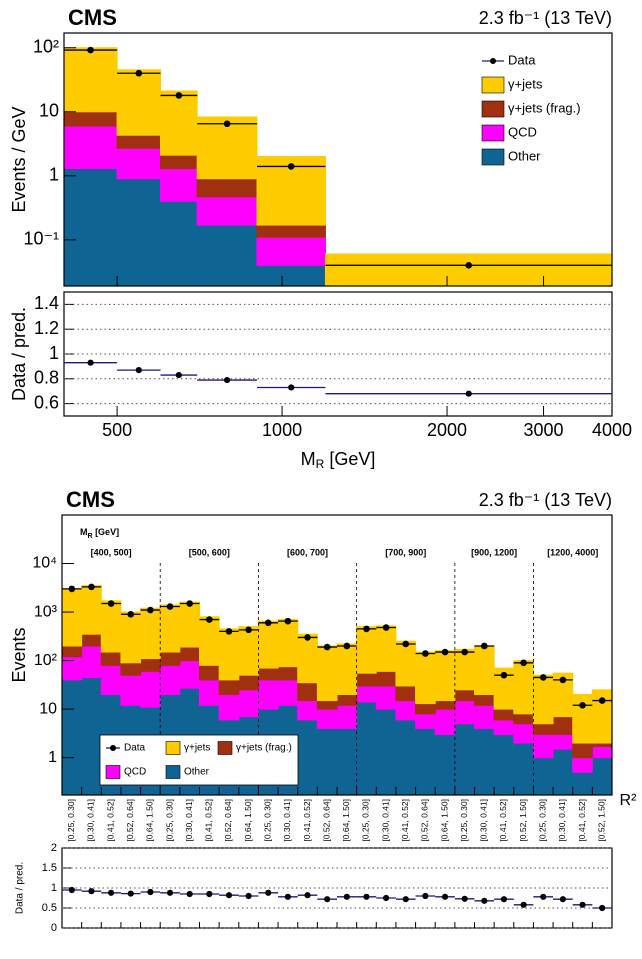  Describe the element at coordinates (106, 532) in the screenshot. I see `group-header-rest: [GeV]` at that location.